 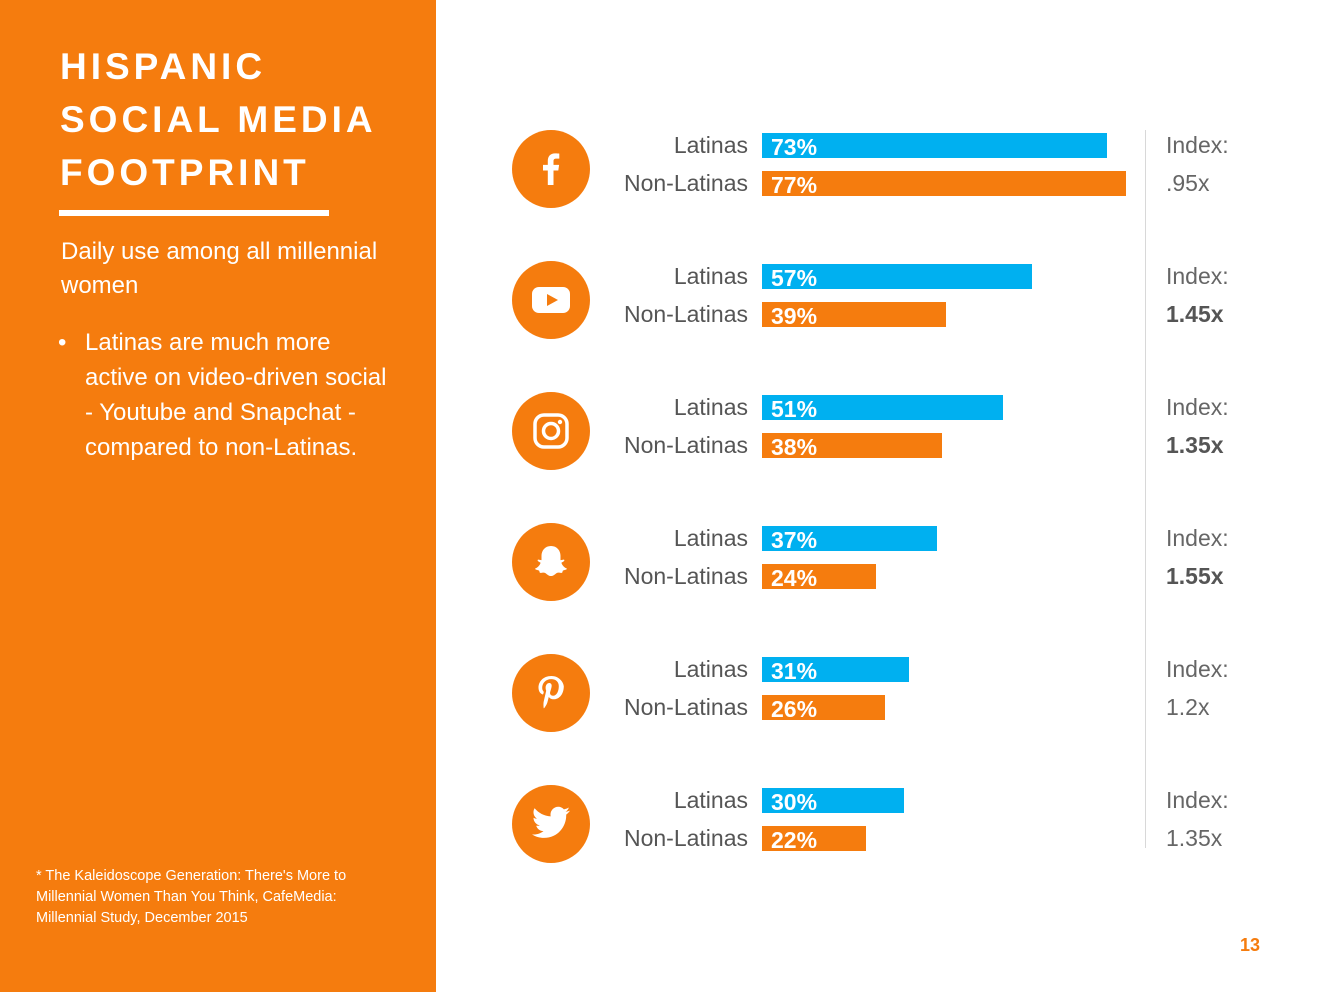 What do you see at coordinates (794, 540) in the screenshot?
I see `value-label-latinas: 37%` at bounding box center [794, 540].